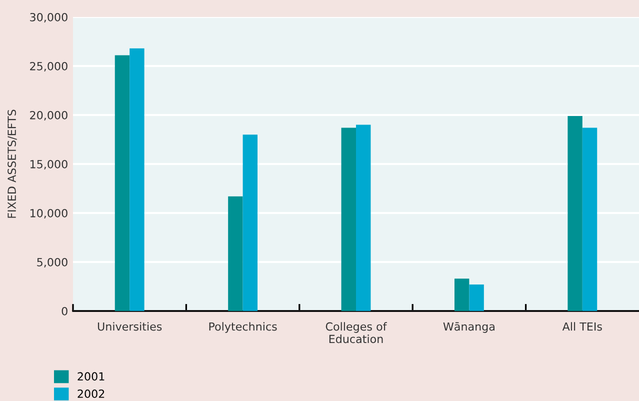 Image resolution: width=639 pixels, height=401 pixels. Describe the element at coordinates (91, 376) in the screenshot. I see `legend-label: 2001` at that location.